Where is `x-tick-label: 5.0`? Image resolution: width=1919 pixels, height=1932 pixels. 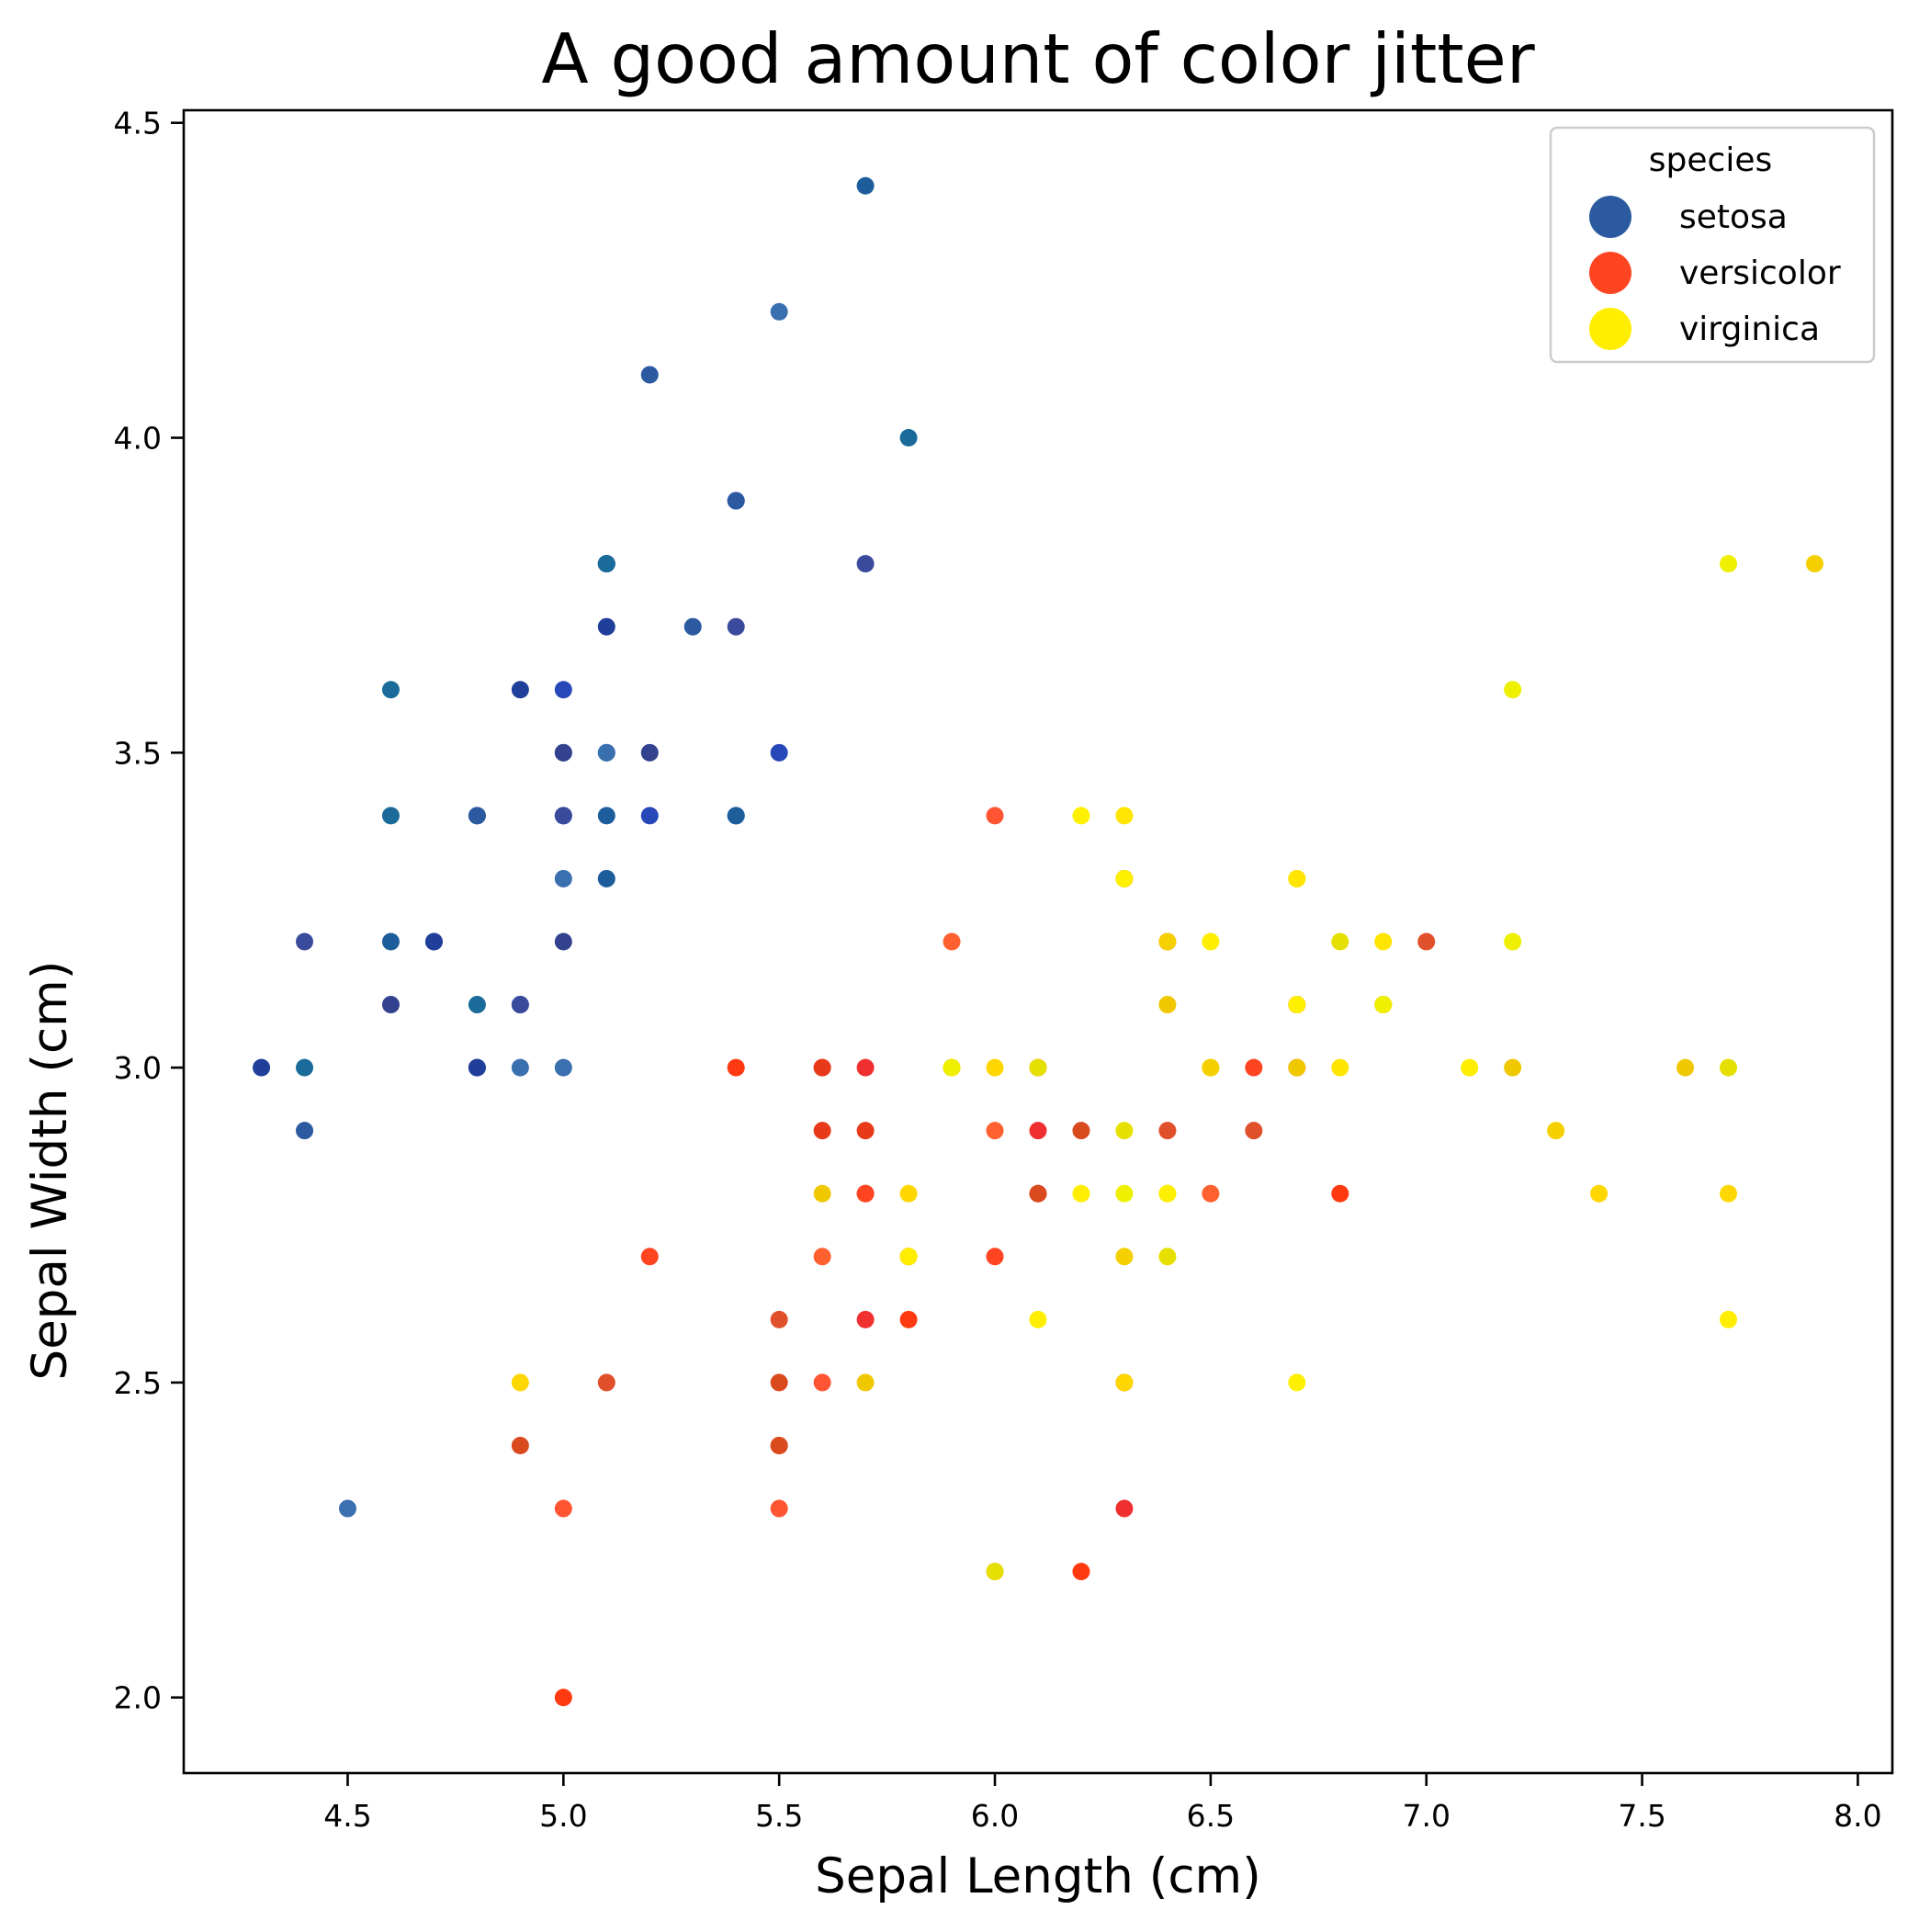 x-tick-label: 5.0 is located at coordinates (563, 1816).